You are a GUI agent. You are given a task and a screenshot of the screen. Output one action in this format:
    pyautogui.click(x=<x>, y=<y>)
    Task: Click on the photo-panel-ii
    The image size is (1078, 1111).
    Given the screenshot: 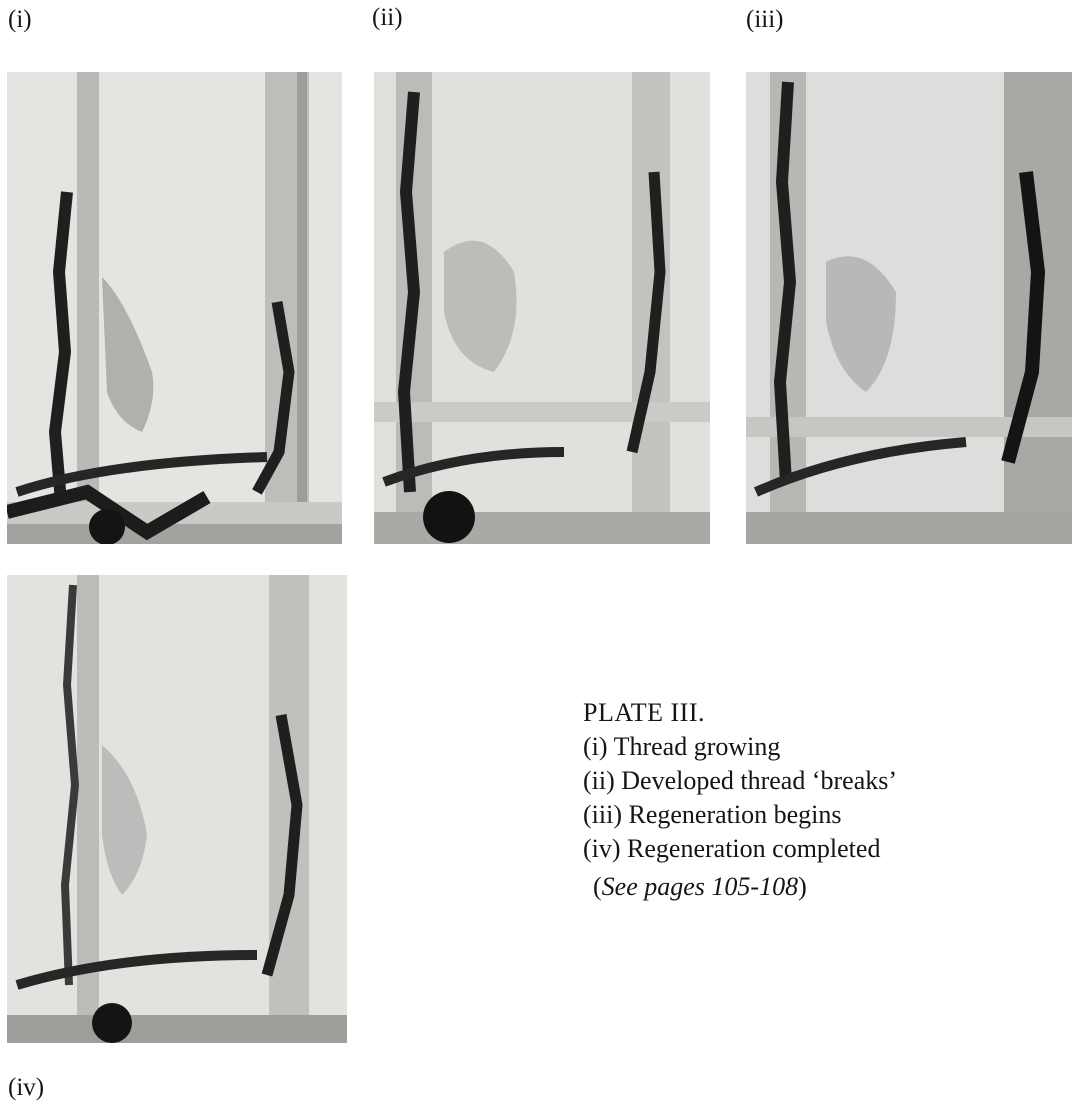 What is the action you would take?
    pyautogui.click(x=542, y=308)
    